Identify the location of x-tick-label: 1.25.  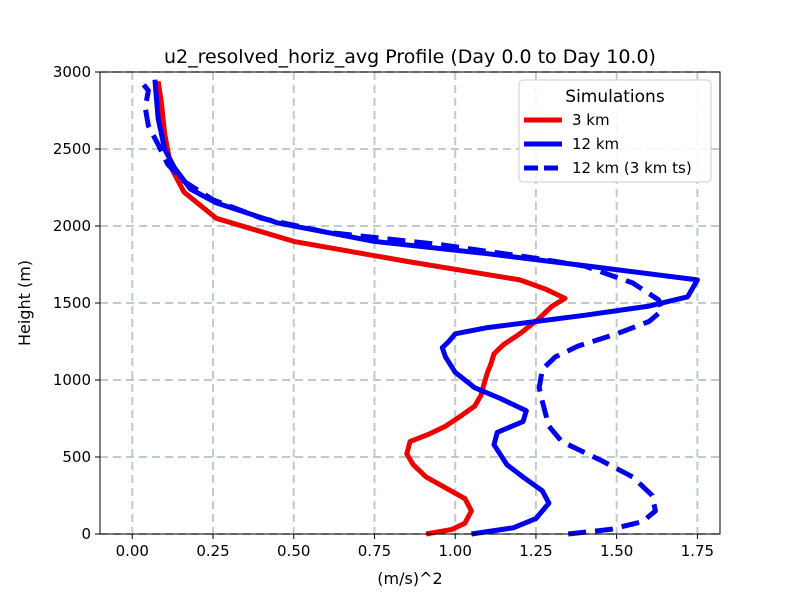
(535, 551).